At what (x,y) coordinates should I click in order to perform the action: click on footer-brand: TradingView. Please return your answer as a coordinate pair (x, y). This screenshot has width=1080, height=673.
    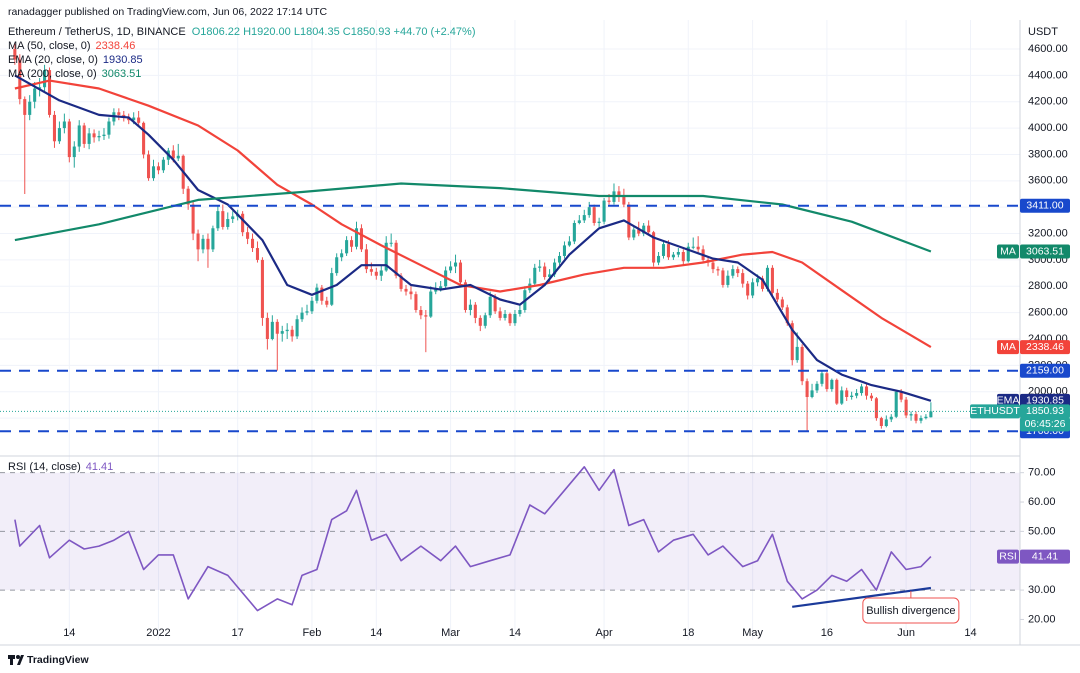
    Looking at the image, I should click on (58, 660).